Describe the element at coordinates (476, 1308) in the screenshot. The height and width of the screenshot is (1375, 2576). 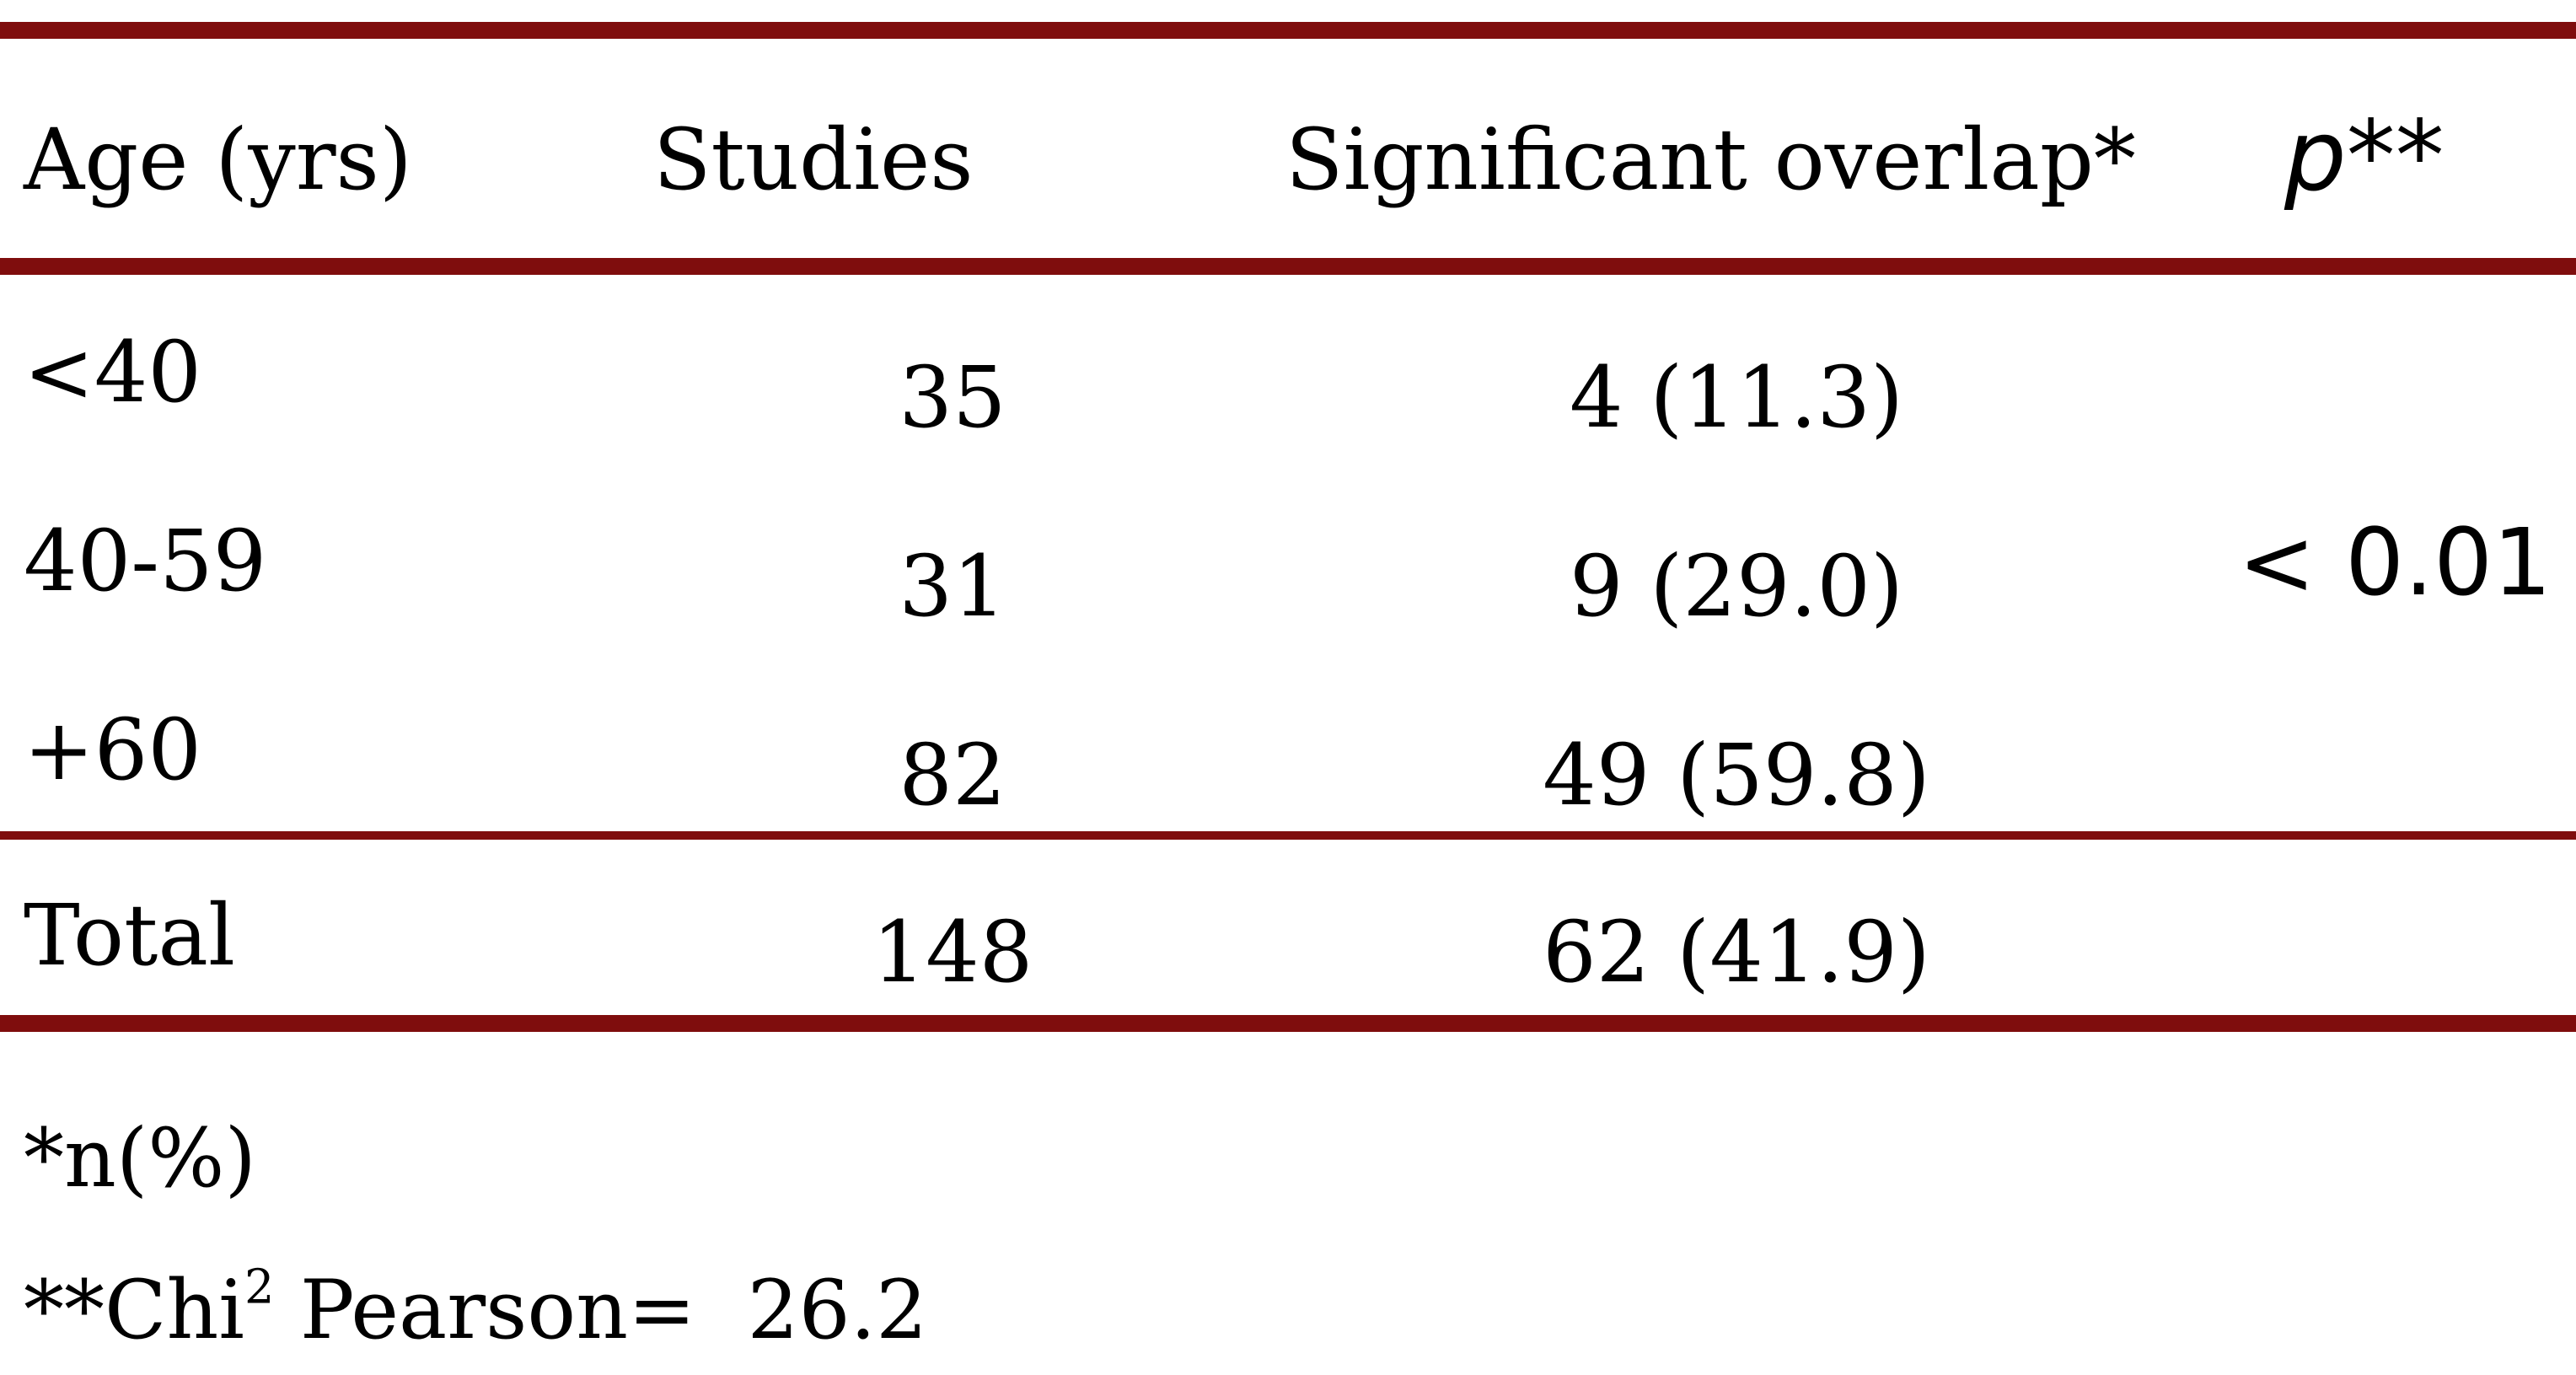
I see `footnote-chi-square: **Chi2 Pearson= 26.2` at that location.